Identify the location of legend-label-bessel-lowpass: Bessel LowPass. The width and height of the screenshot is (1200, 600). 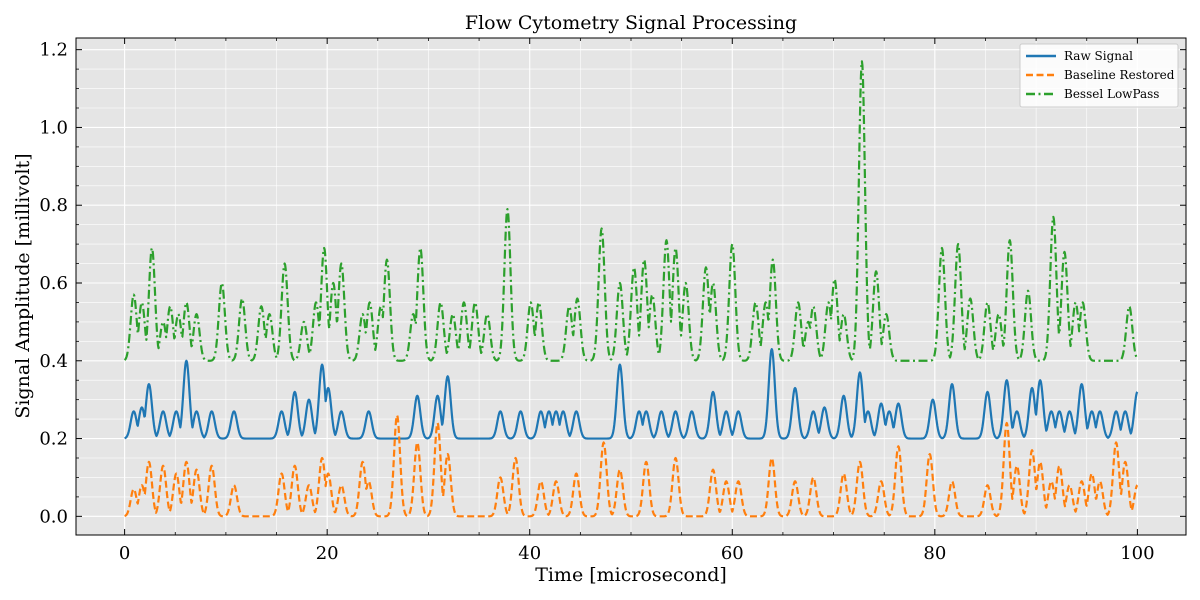
(1111, 94).